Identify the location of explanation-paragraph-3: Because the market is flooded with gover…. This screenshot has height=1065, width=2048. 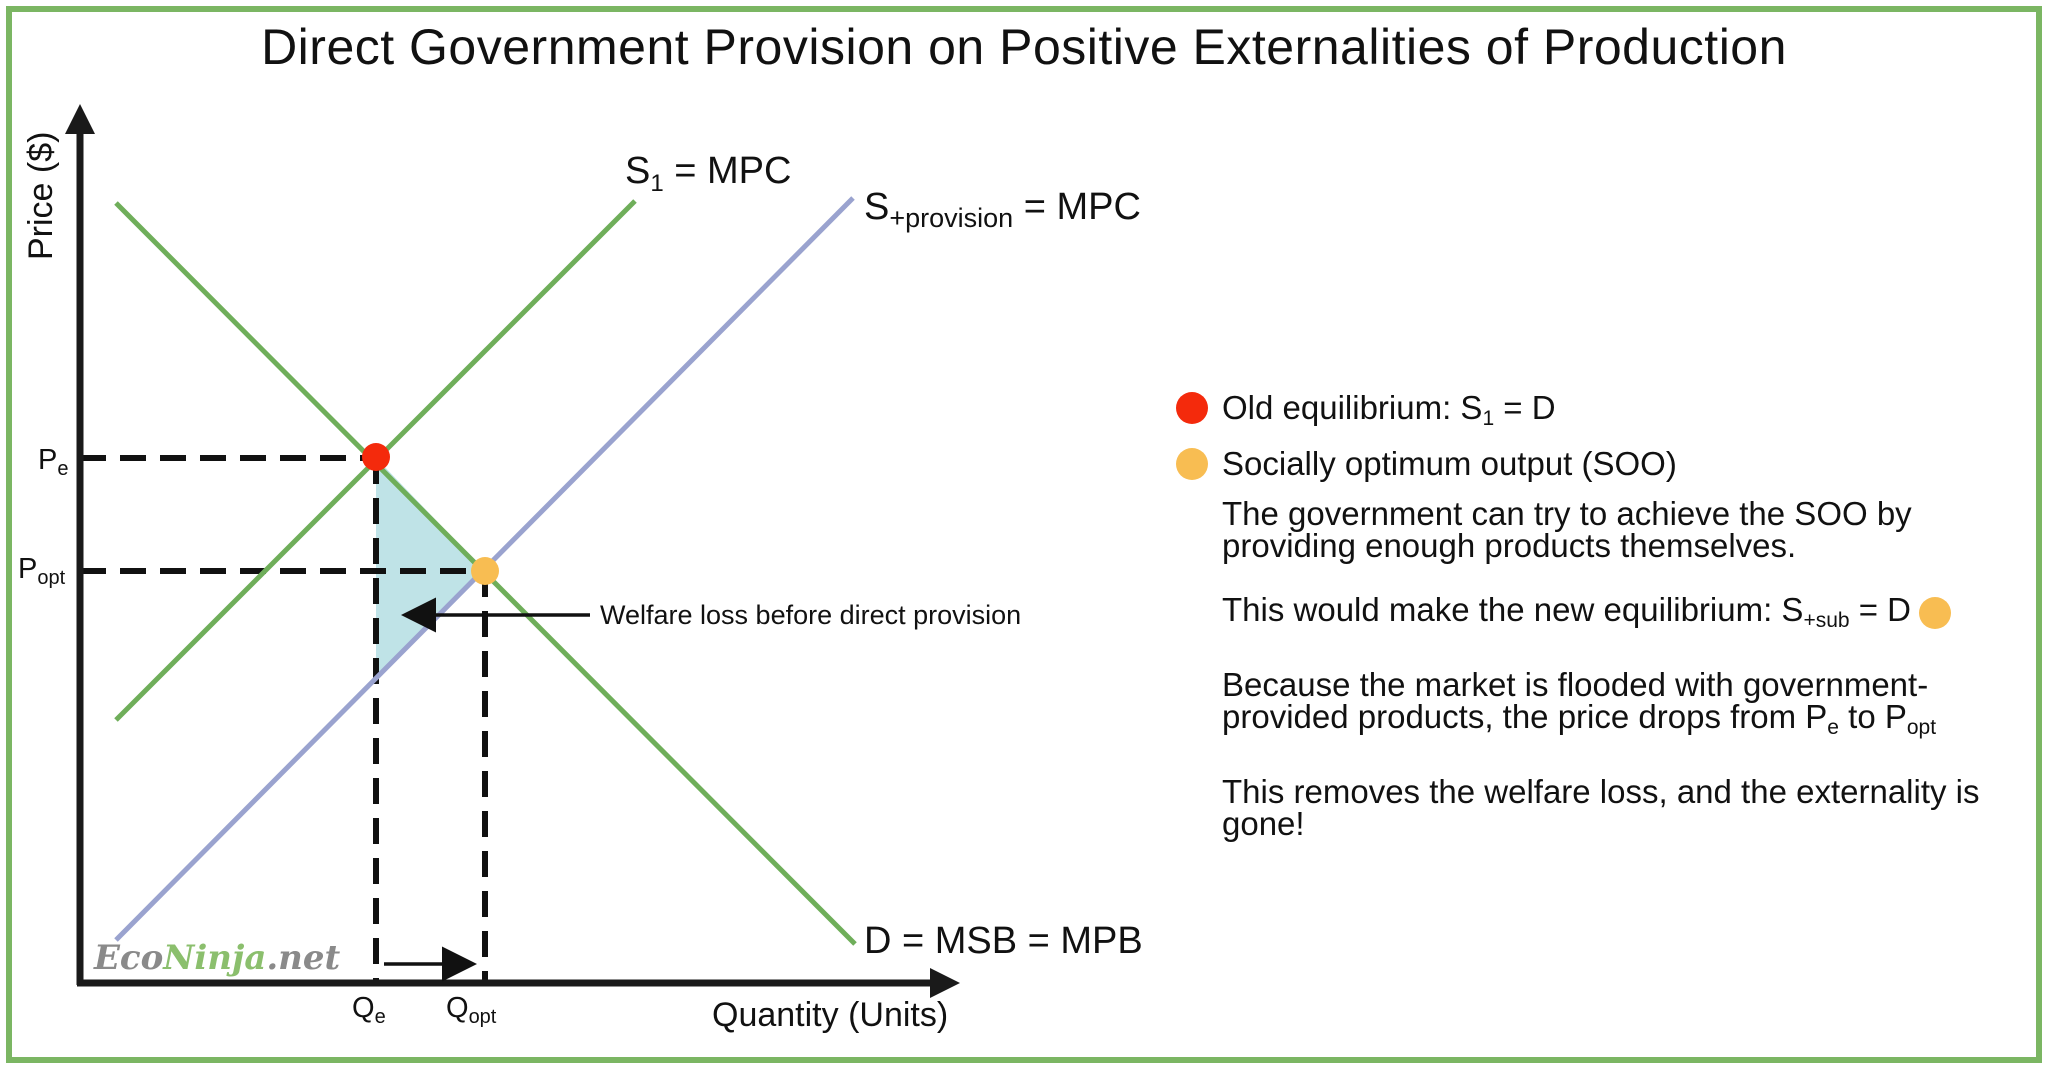
(1579, 702).